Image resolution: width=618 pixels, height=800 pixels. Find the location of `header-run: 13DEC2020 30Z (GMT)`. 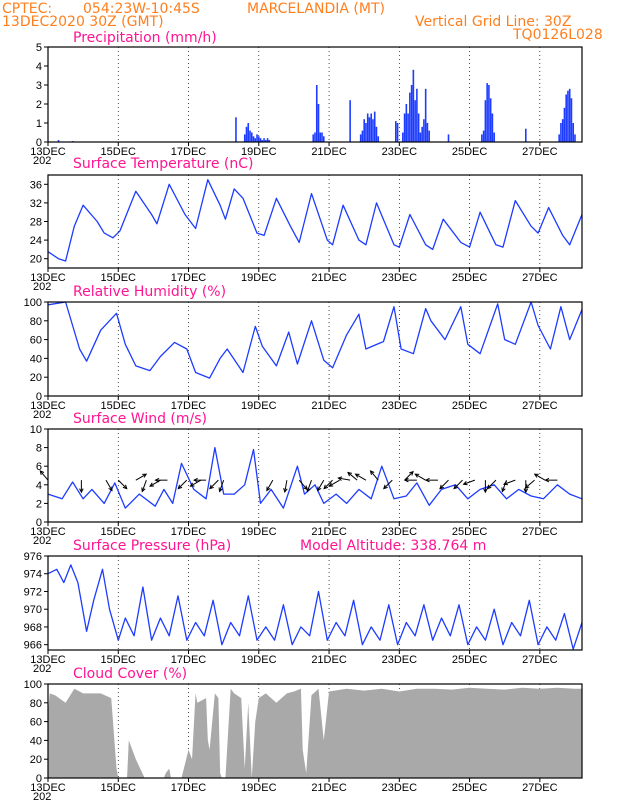

header-run: 13DEC2020 30Z (GMT) is located at coordinates (83, 22).